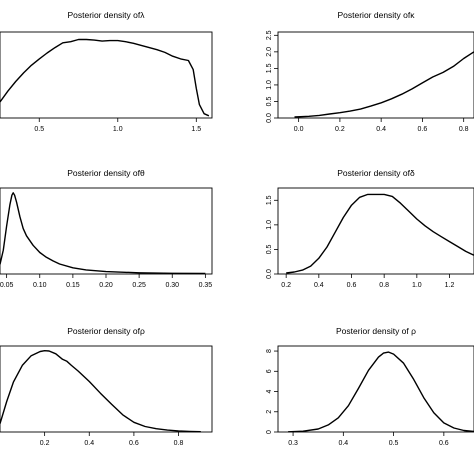 The height and width of the screenshot is (474, 474). Describe the element at coordinates (7, 285) in the screenshot. I see `panel-3-x-tick-label: 0.05` at that location.